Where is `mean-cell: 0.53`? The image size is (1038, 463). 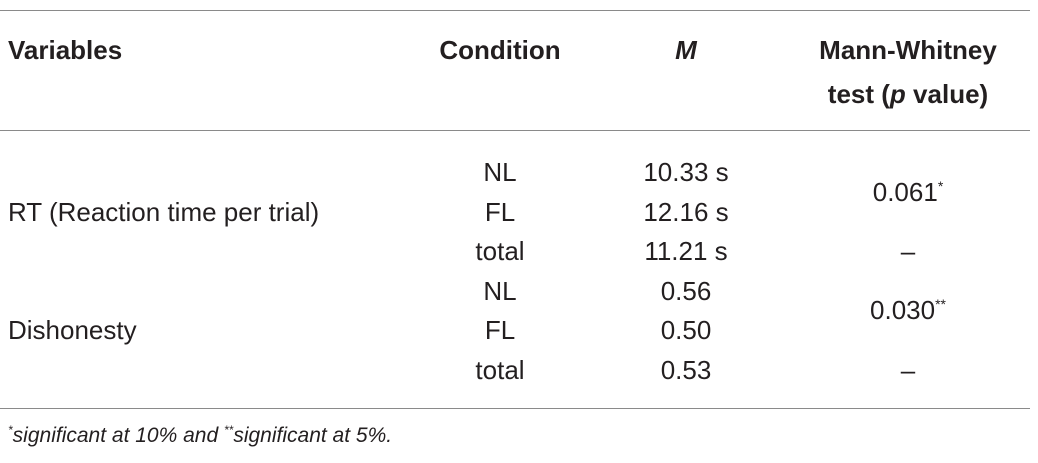 mean-cell: 0.53 is located at coordinates (686, 369).